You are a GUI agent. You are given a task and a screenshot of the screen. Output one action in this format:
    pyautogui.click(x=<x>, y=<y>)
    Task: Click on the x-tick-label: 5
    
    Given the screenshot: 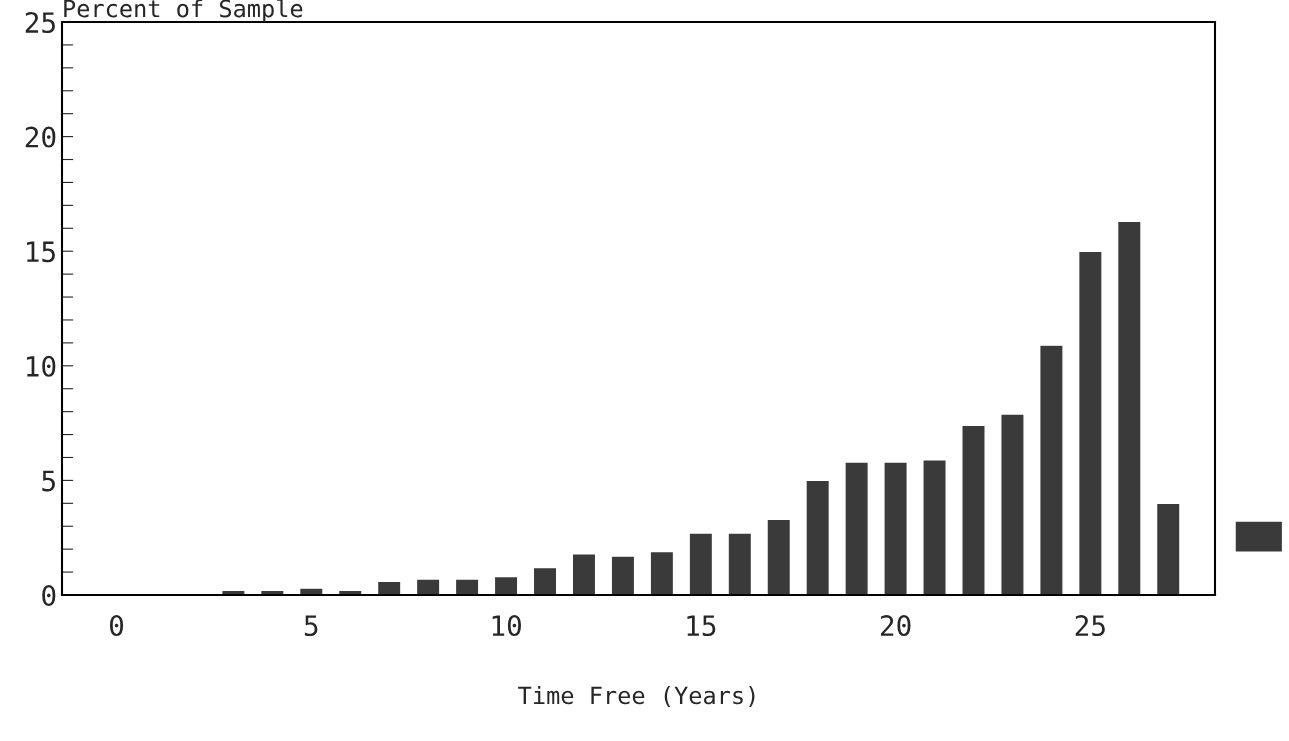 What is the action you would take?
    pyautogui.click(x=311, y=626)
    